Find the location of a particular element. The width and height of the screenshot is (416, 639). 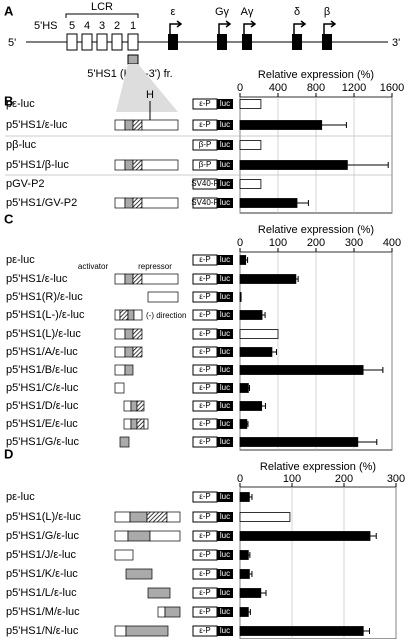

axis-title: Relative expression (%) is located at coordinates (316, 75).